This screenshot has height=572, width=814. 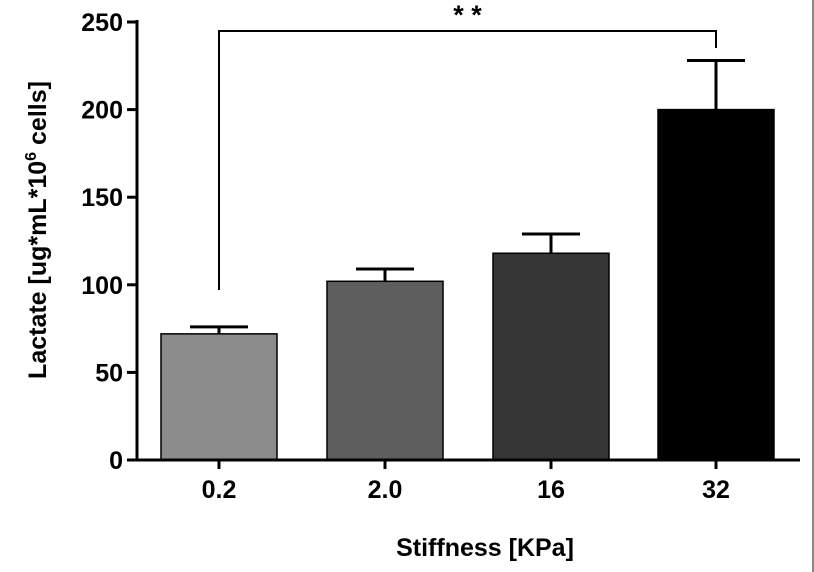 I want to click on bar-2.0, so click(x=385, y=370).